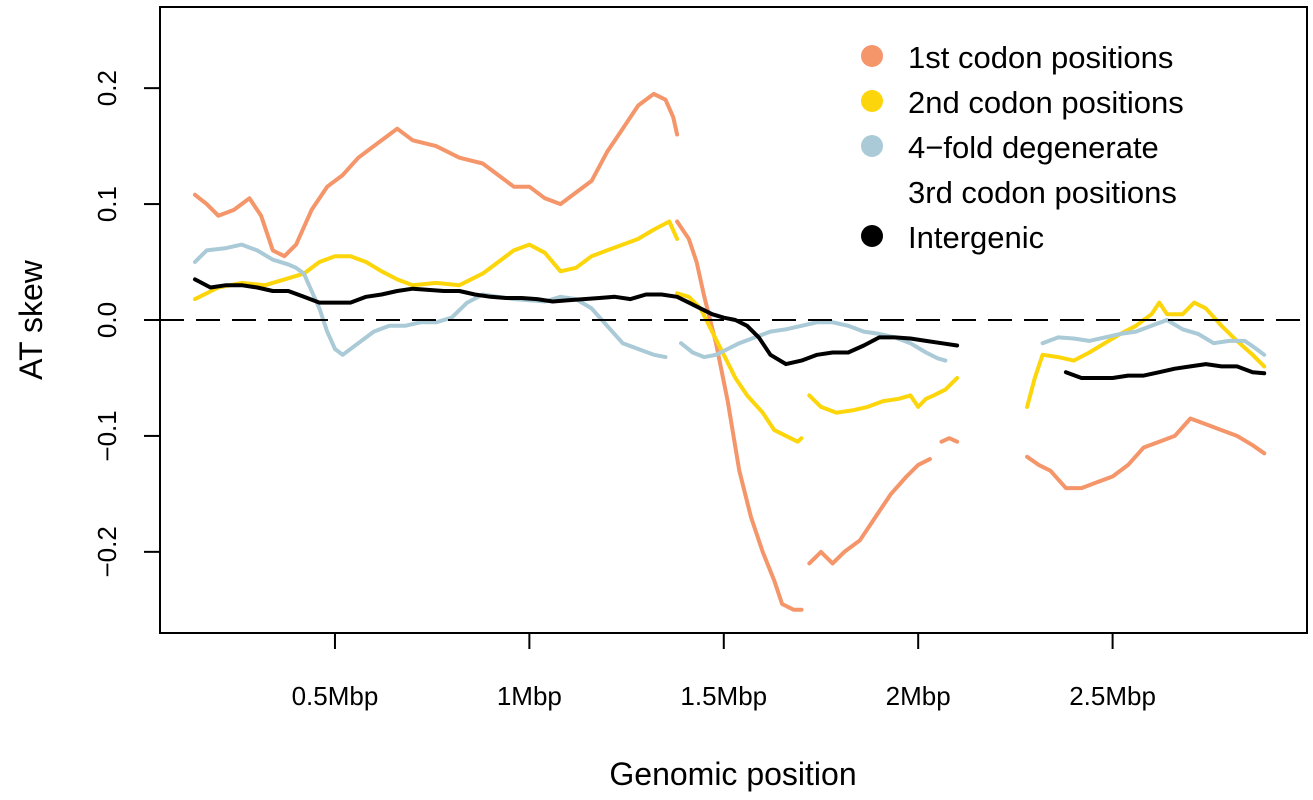 The image size is (1313, 800). What do you see at coordinates (724, 672) in the screenshot?
I see `x-axis: 0.5Mbp 1Mbp 1.5Mbp 2Mbp 2.5Mbp` at bounding box center [724, 672].